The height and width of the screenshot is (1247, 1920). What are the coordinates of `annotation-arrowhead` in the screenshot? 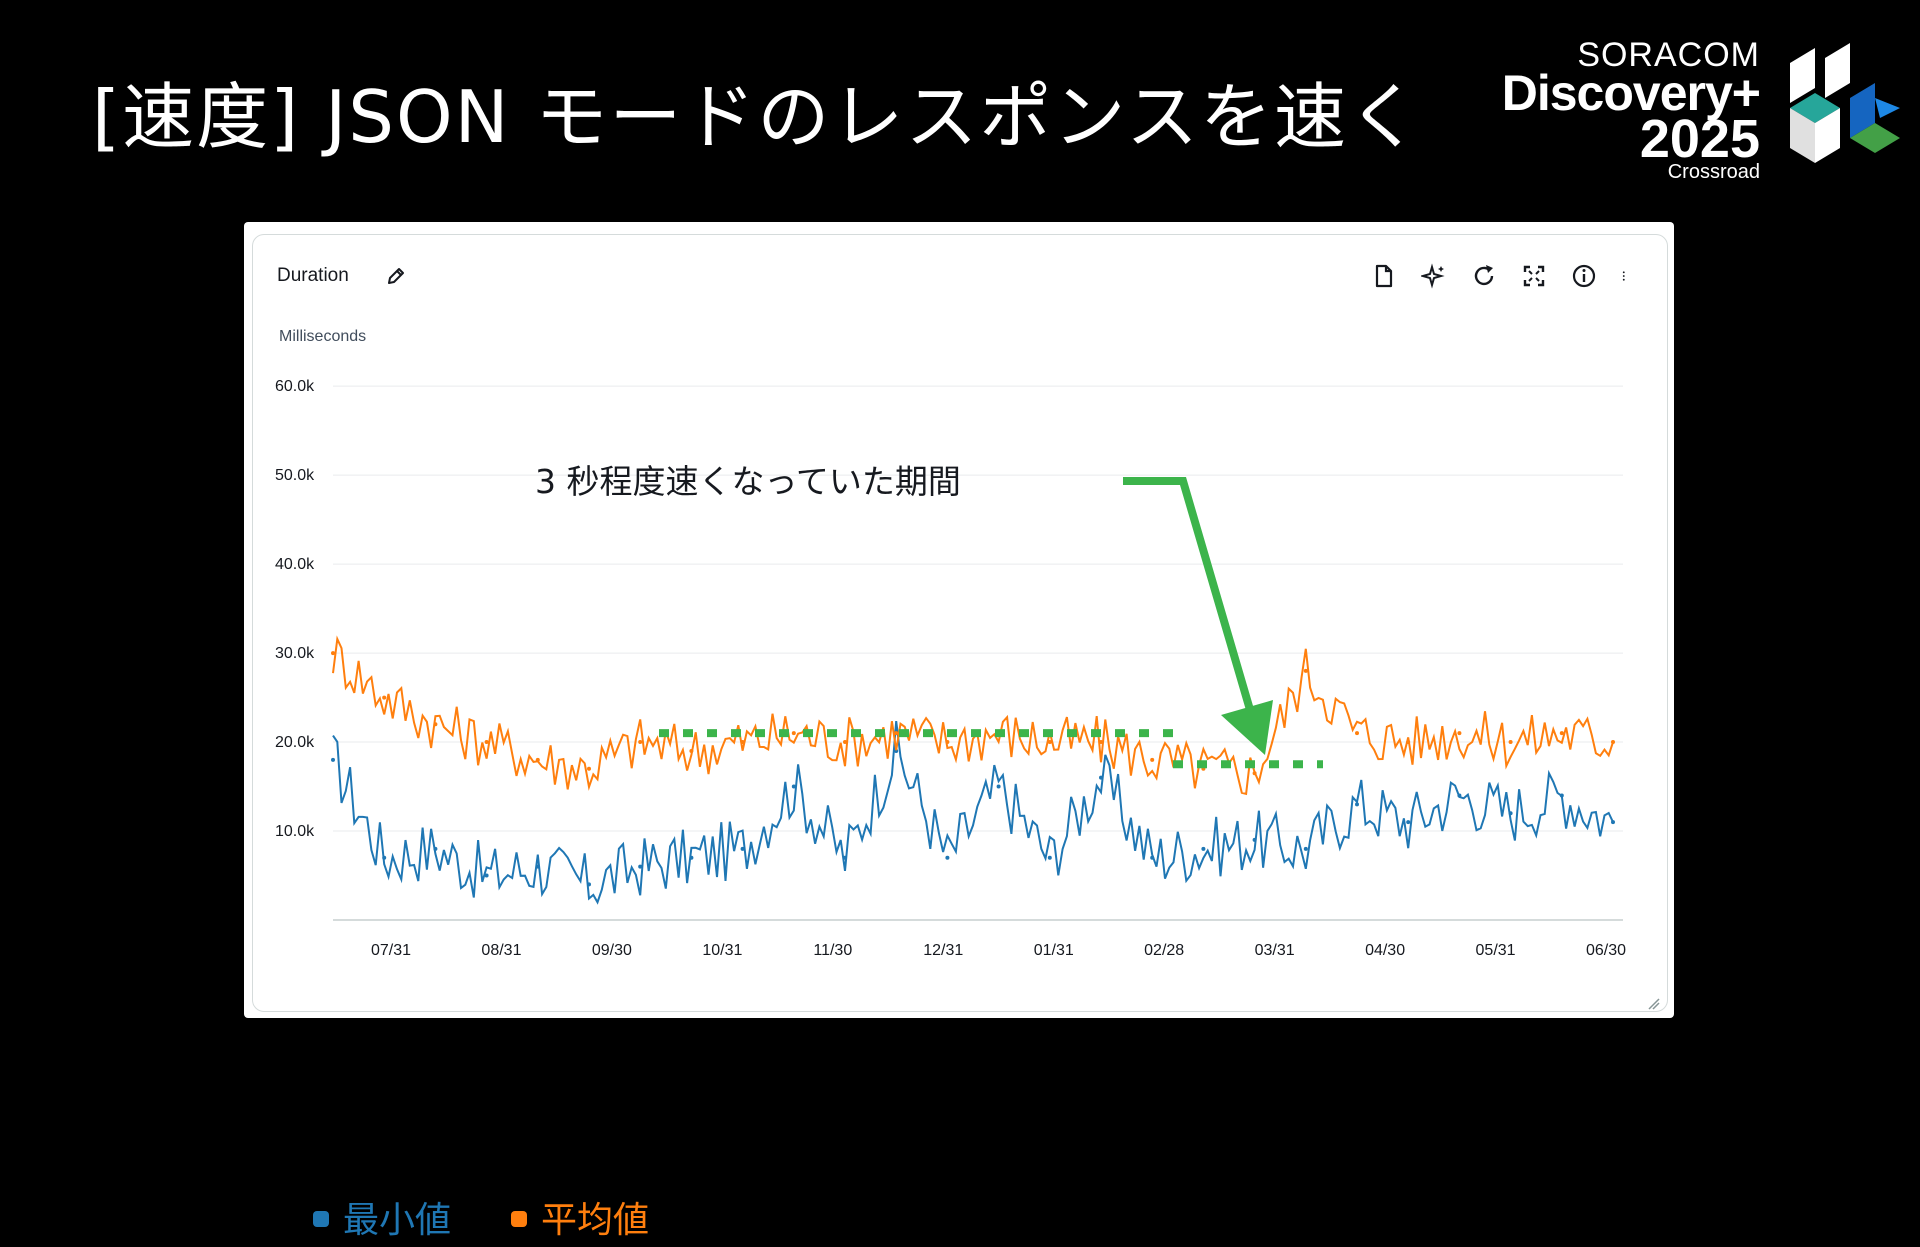 It's located at (1247, 727).